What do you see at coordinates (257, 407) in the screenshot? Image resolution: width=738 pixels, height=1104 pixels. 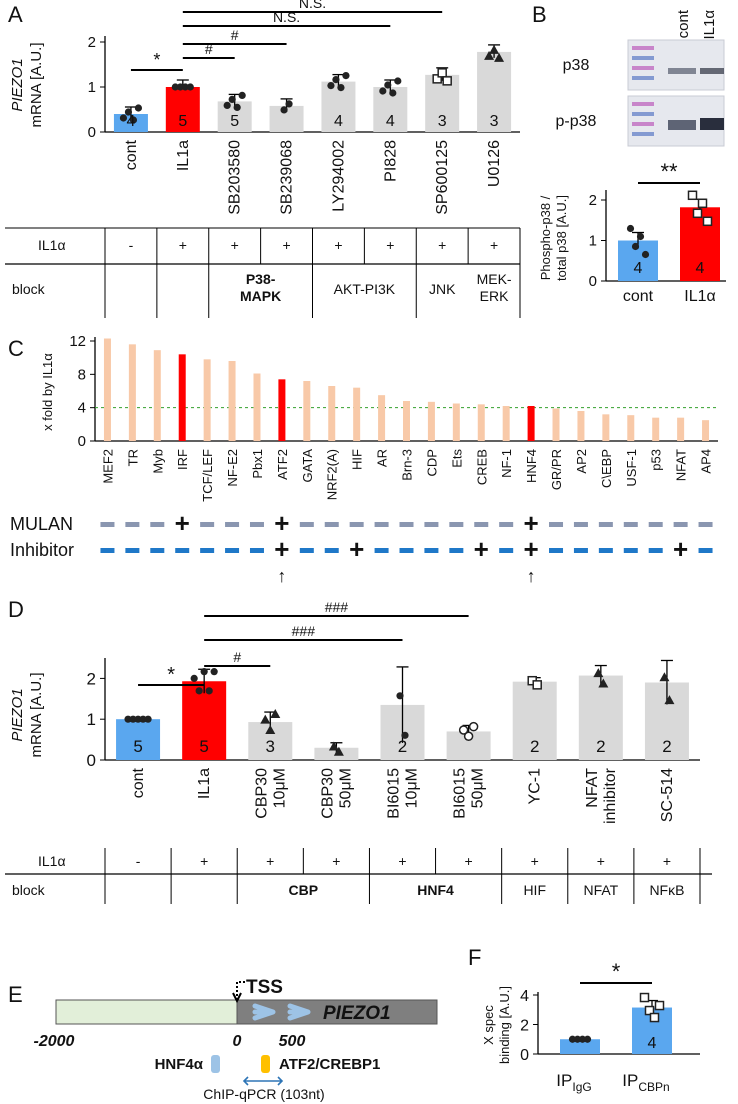 I see `c-bar-Pbx1` at bounding box center [257, 407].